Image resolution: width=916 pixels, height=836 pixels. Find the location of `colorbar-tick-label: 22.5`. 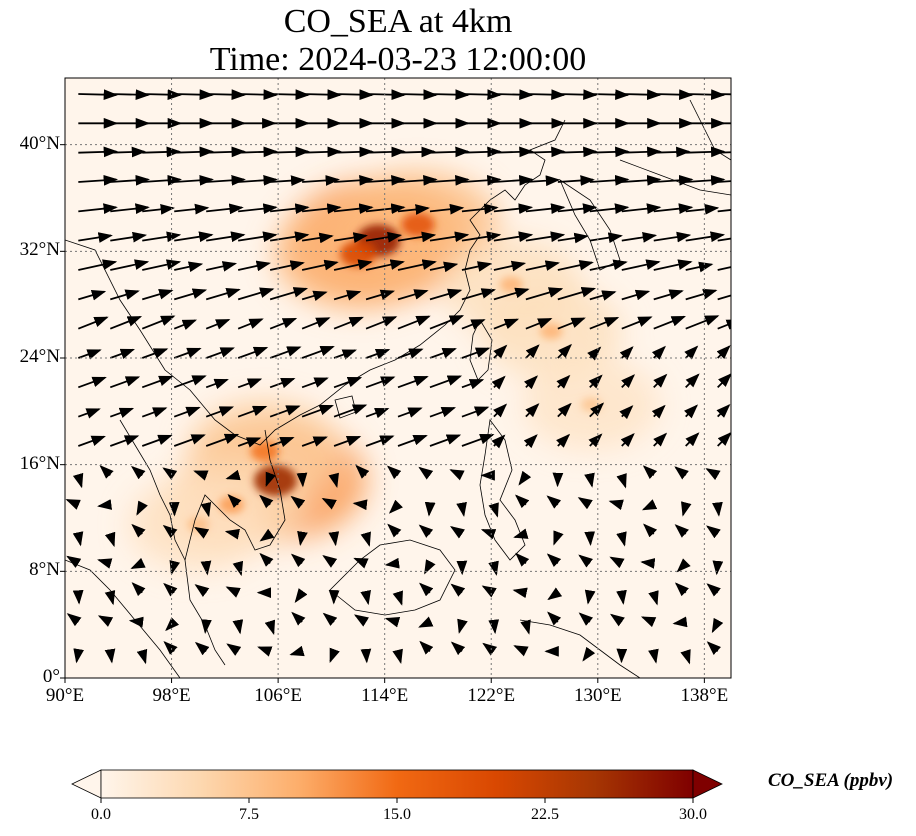

colorbar-tick-label: 22.5 is located at coordinates (545, 814).